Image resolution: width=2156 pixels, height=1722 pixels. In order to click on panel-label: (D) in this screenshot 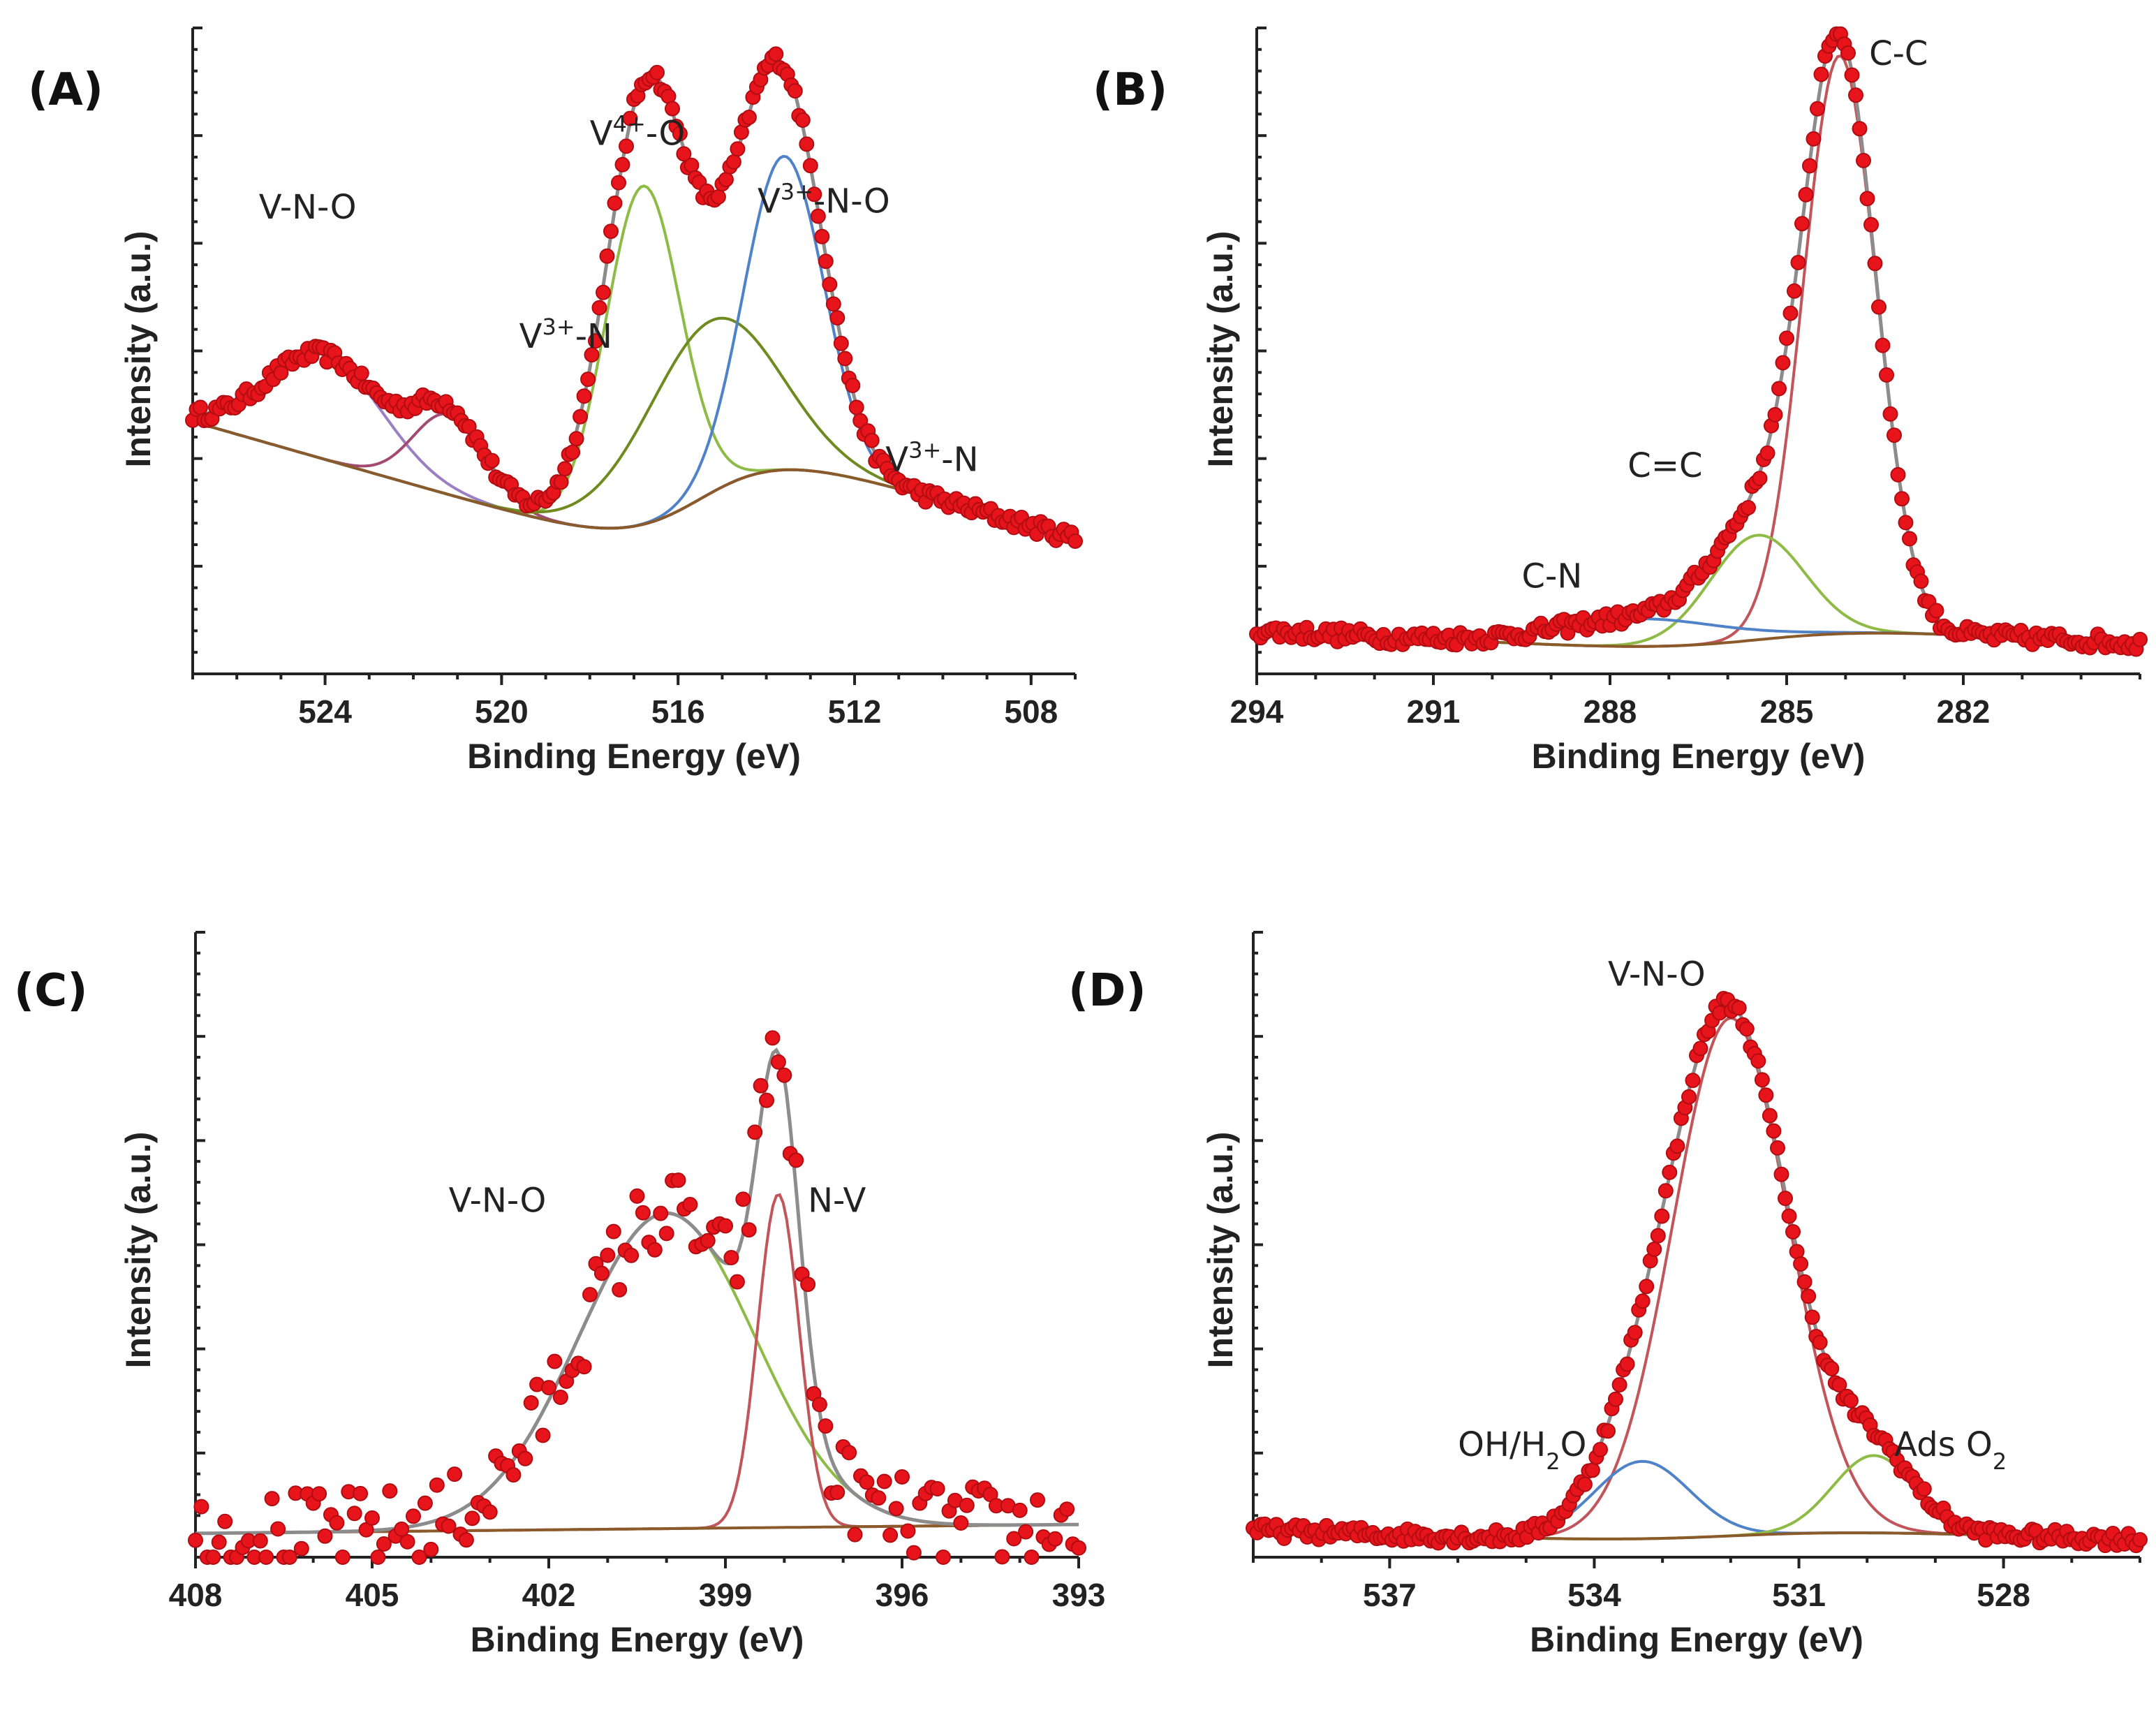, I will do `click(1107, 991)`.